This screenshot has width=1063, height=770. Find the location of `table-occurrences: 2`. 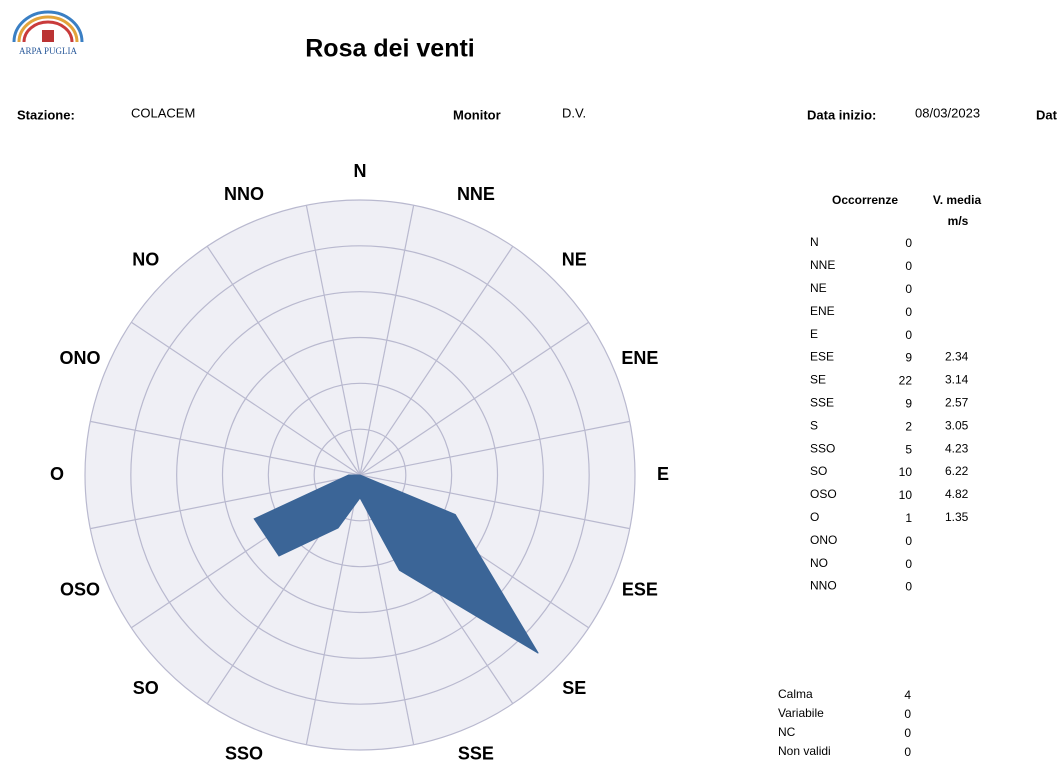

table-occurrences: 2 is located at coordinates (908, 426).